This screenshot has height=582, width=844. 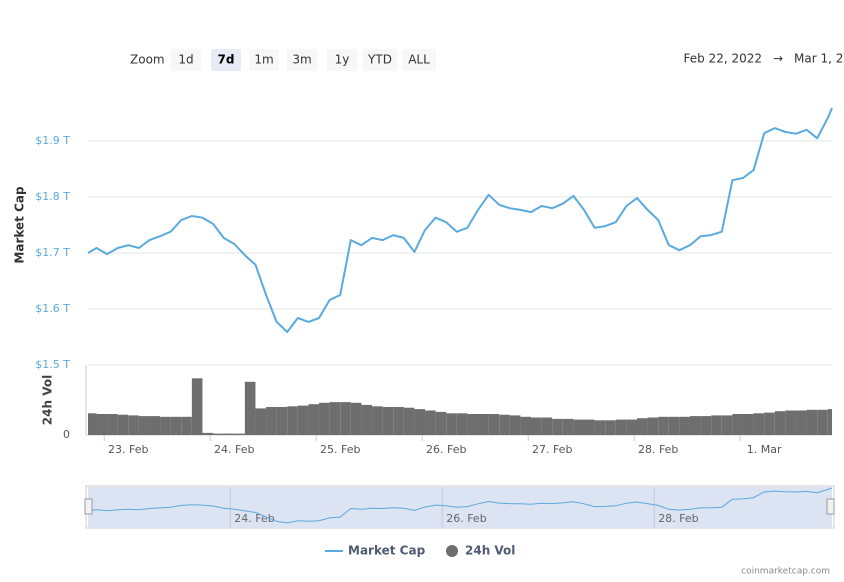 I want to click on range-to: Mar 1, 2022, so click(x=819, y=59).